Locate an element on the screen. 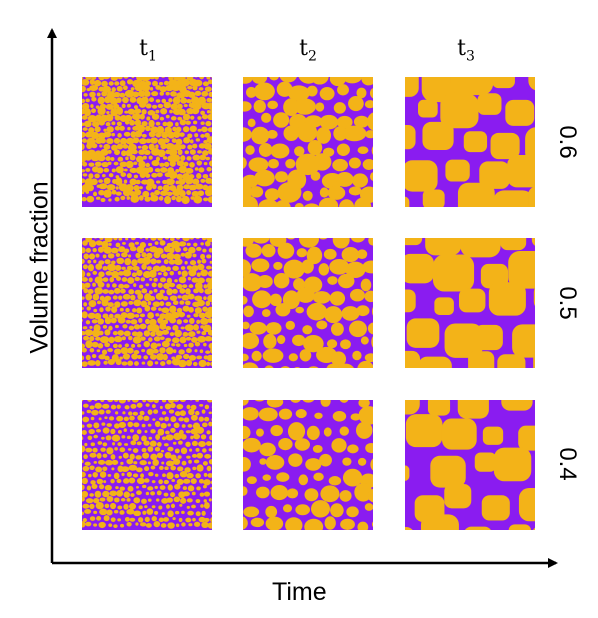 The image size is (598, 618). column-label-t1: t1 is located at coordinates (148, 50).